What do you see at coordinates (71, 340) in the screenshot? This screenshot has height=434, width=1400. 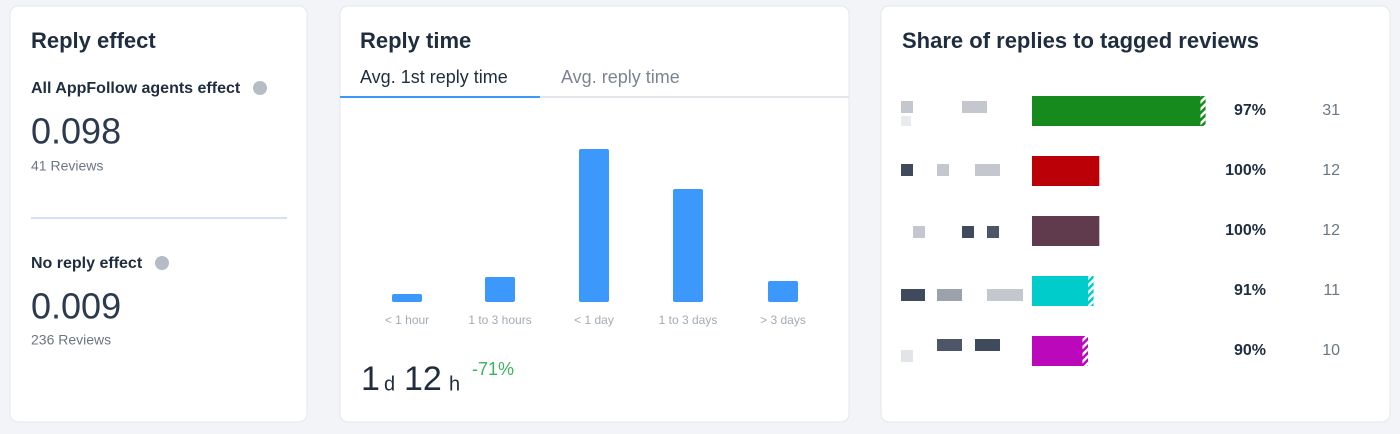 I see `metric-reviews: 236 Reviews` at bounding box center [71, 340].